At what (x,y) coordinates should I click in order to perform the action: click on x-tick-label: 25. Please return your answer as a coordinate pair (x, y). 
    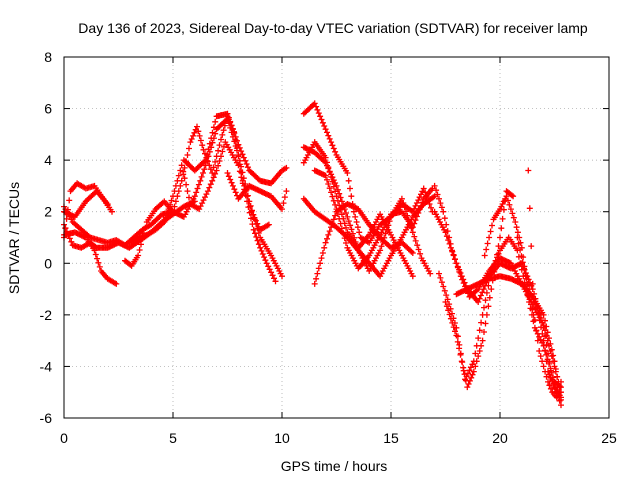
    Looking at the image, I should click on (609, 438).